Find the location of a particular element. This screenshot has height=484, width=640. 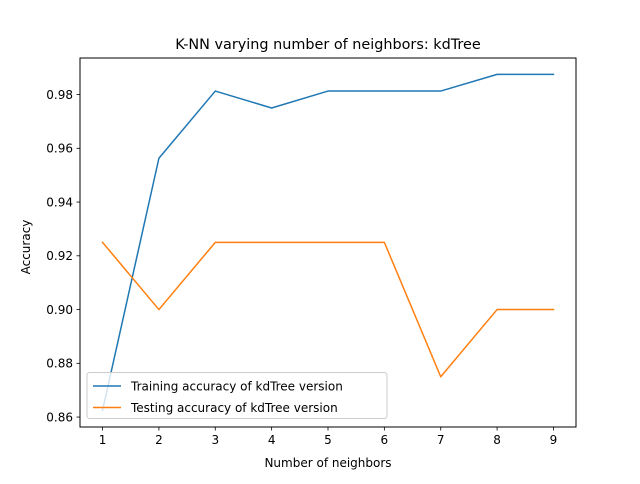

x-tick-label: 2 is located at coordinates (159, 440).